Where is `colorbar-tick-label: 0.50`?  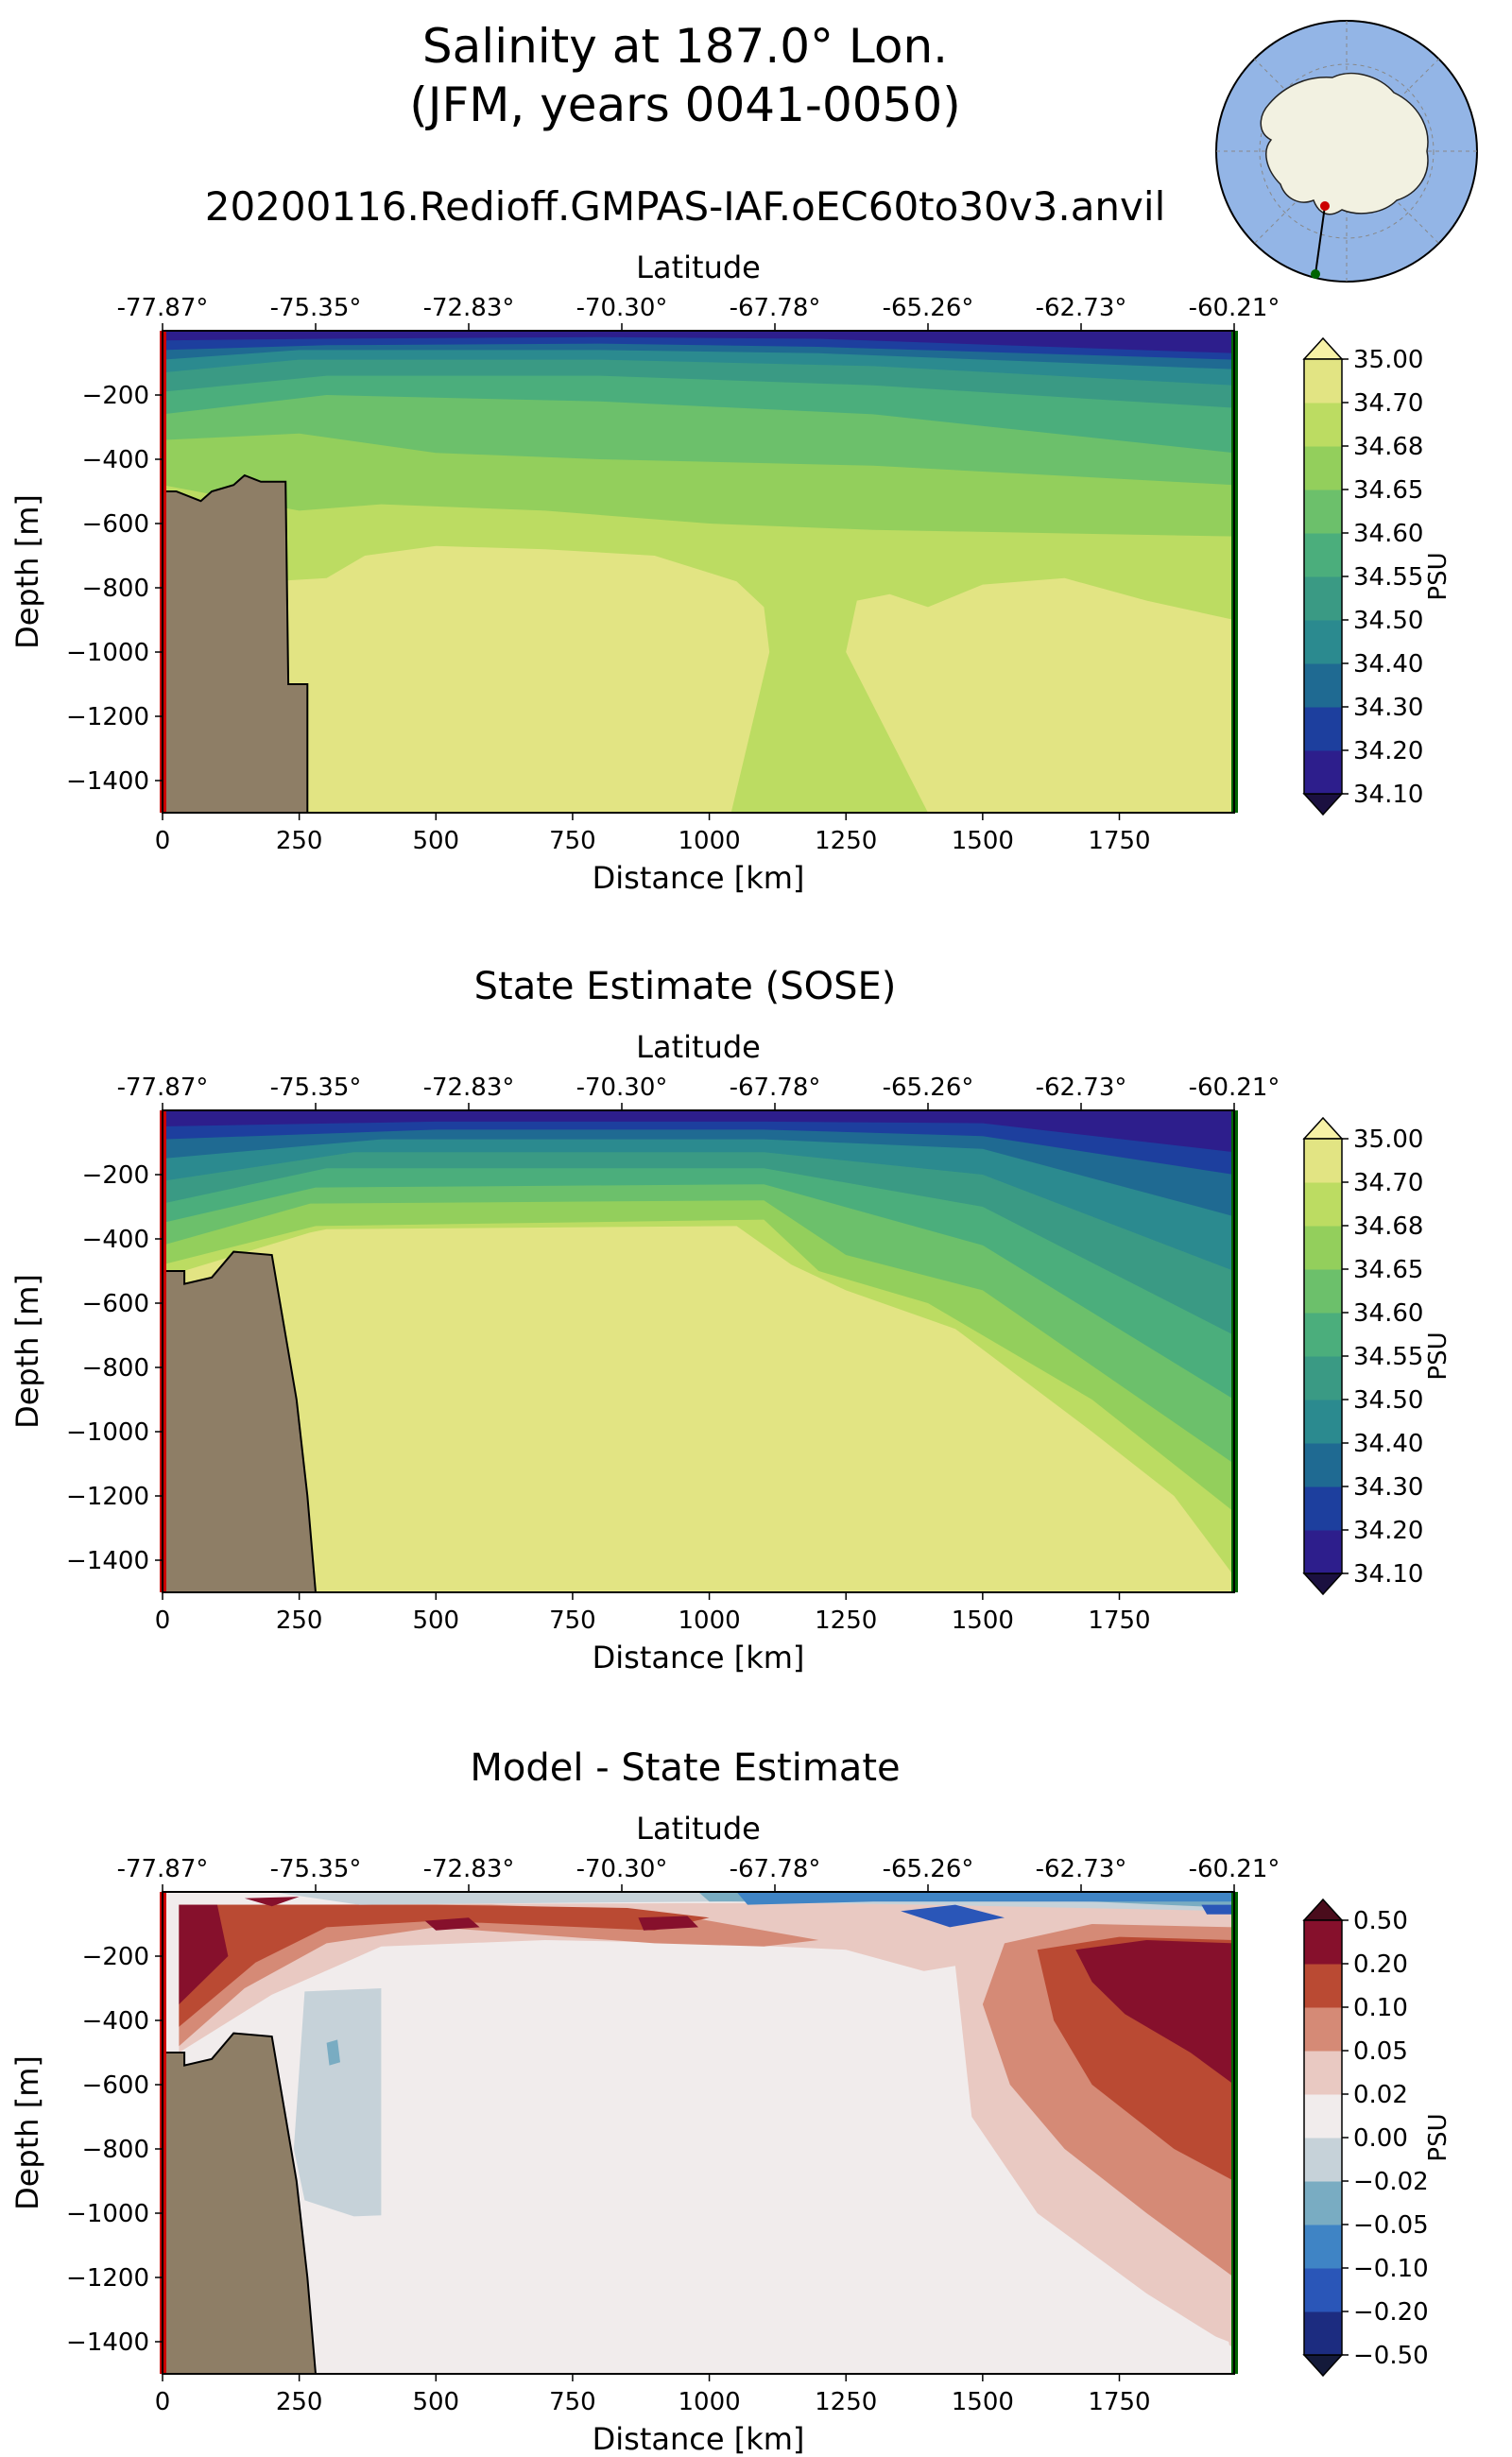
colorbar-tick-label: 0.50 is located at coordinates (1380, 1921).